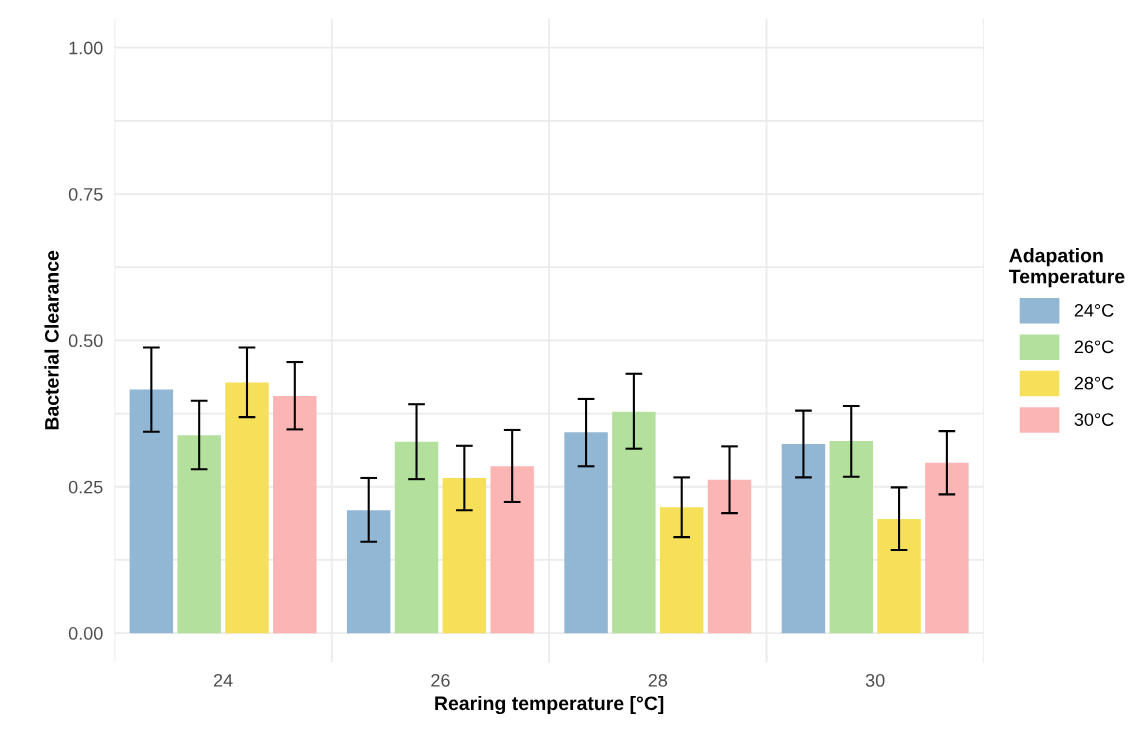 The image size is (1144, 736). I want to click on legend-label: 26°C, so click(1094, 347).